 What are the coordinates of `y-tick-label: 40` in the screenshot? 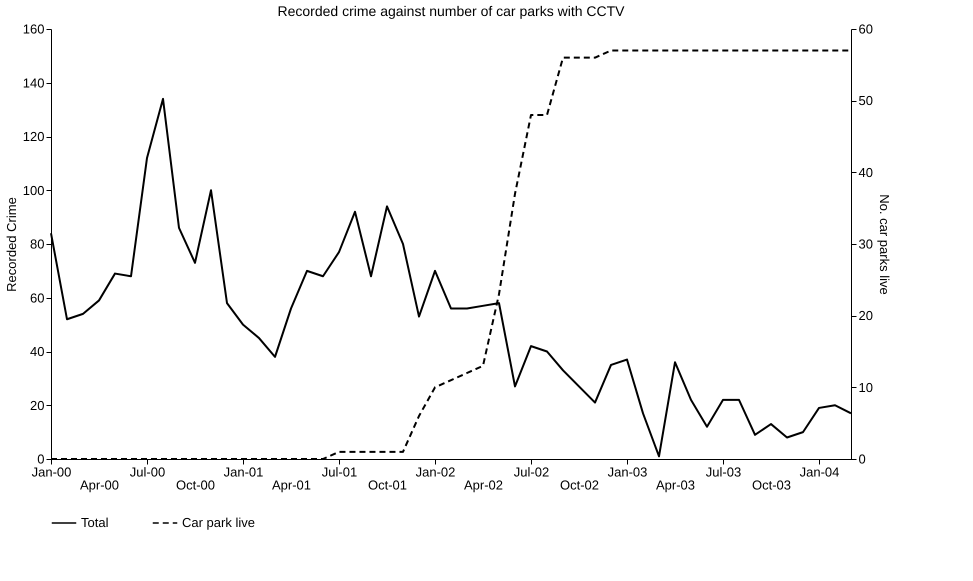 It's located at (37, 351).